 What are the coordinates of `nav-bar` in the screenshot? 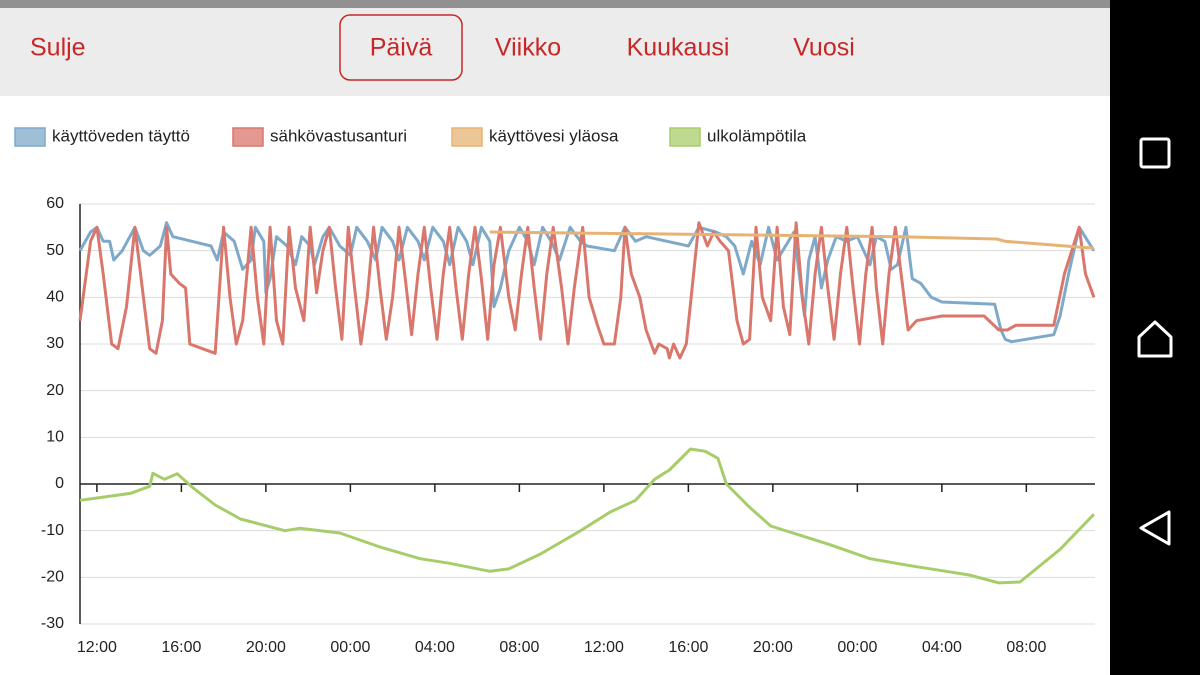 It's located at (1155, 337).